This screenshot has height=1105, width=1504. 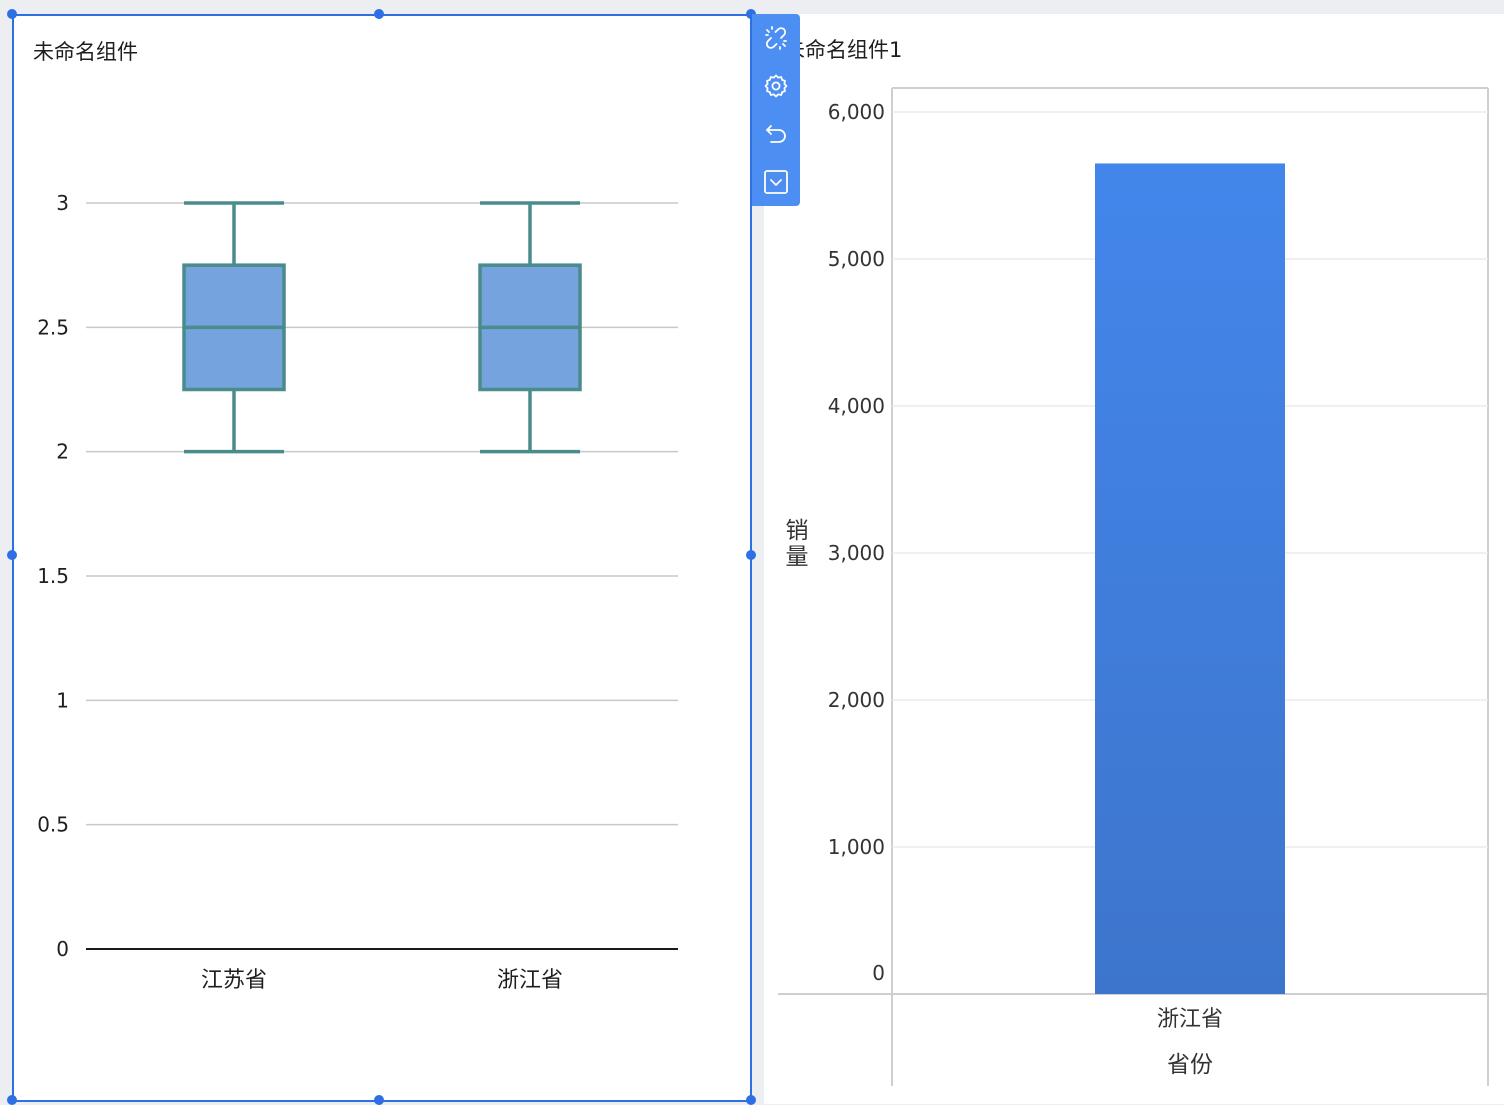 What do you see at coordinates (776, 182) in the screenshot?
I see `dropdown-icon` at bounding box center [776, 182].